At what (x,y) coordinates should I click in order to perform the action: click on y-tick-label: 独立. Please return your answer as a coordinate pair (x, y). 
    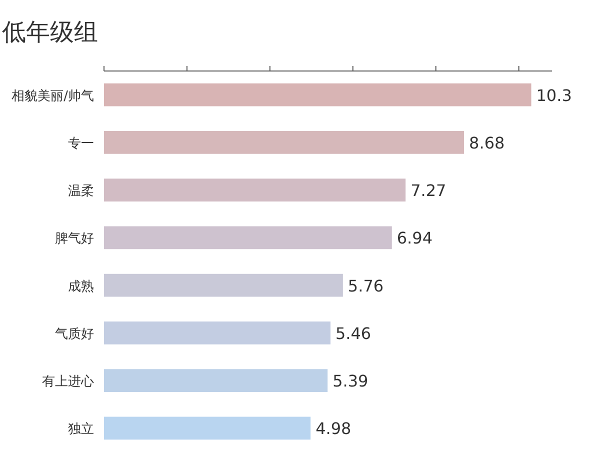
    Looking at the image, I should click on (81, 429).